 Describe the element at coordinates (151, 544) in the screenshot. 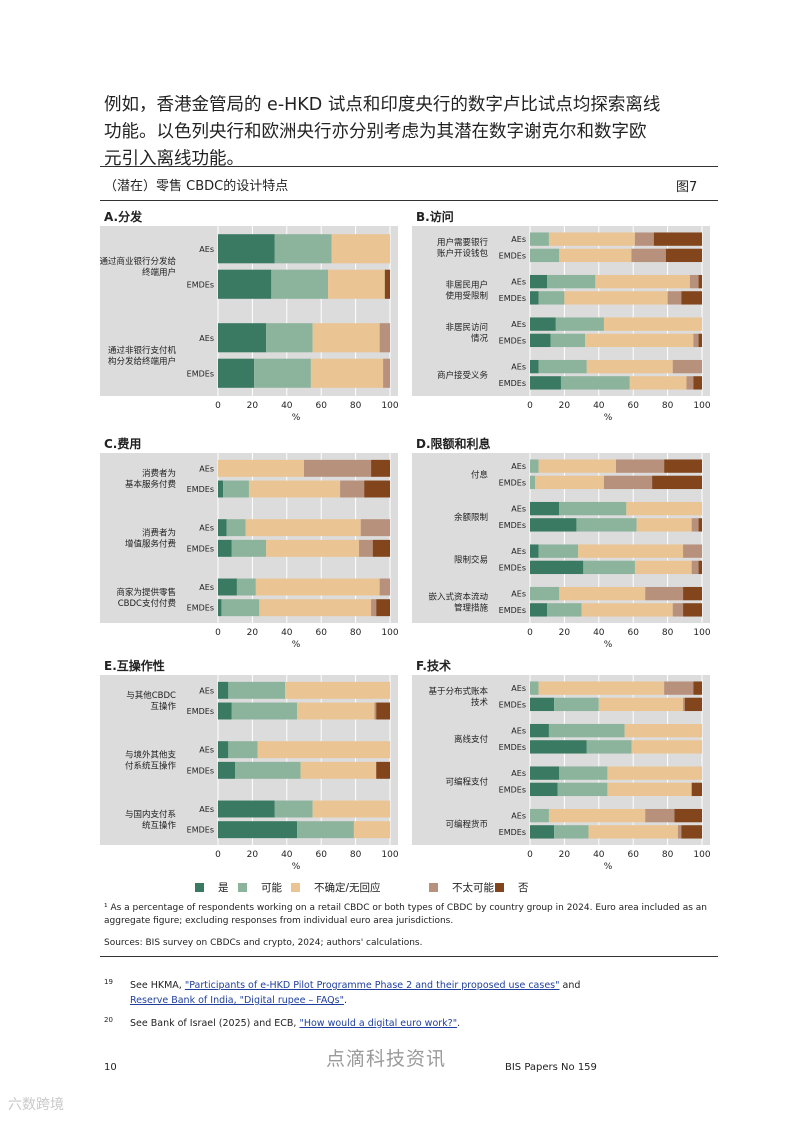

I see `group-label: 增值服务付费` at that location.